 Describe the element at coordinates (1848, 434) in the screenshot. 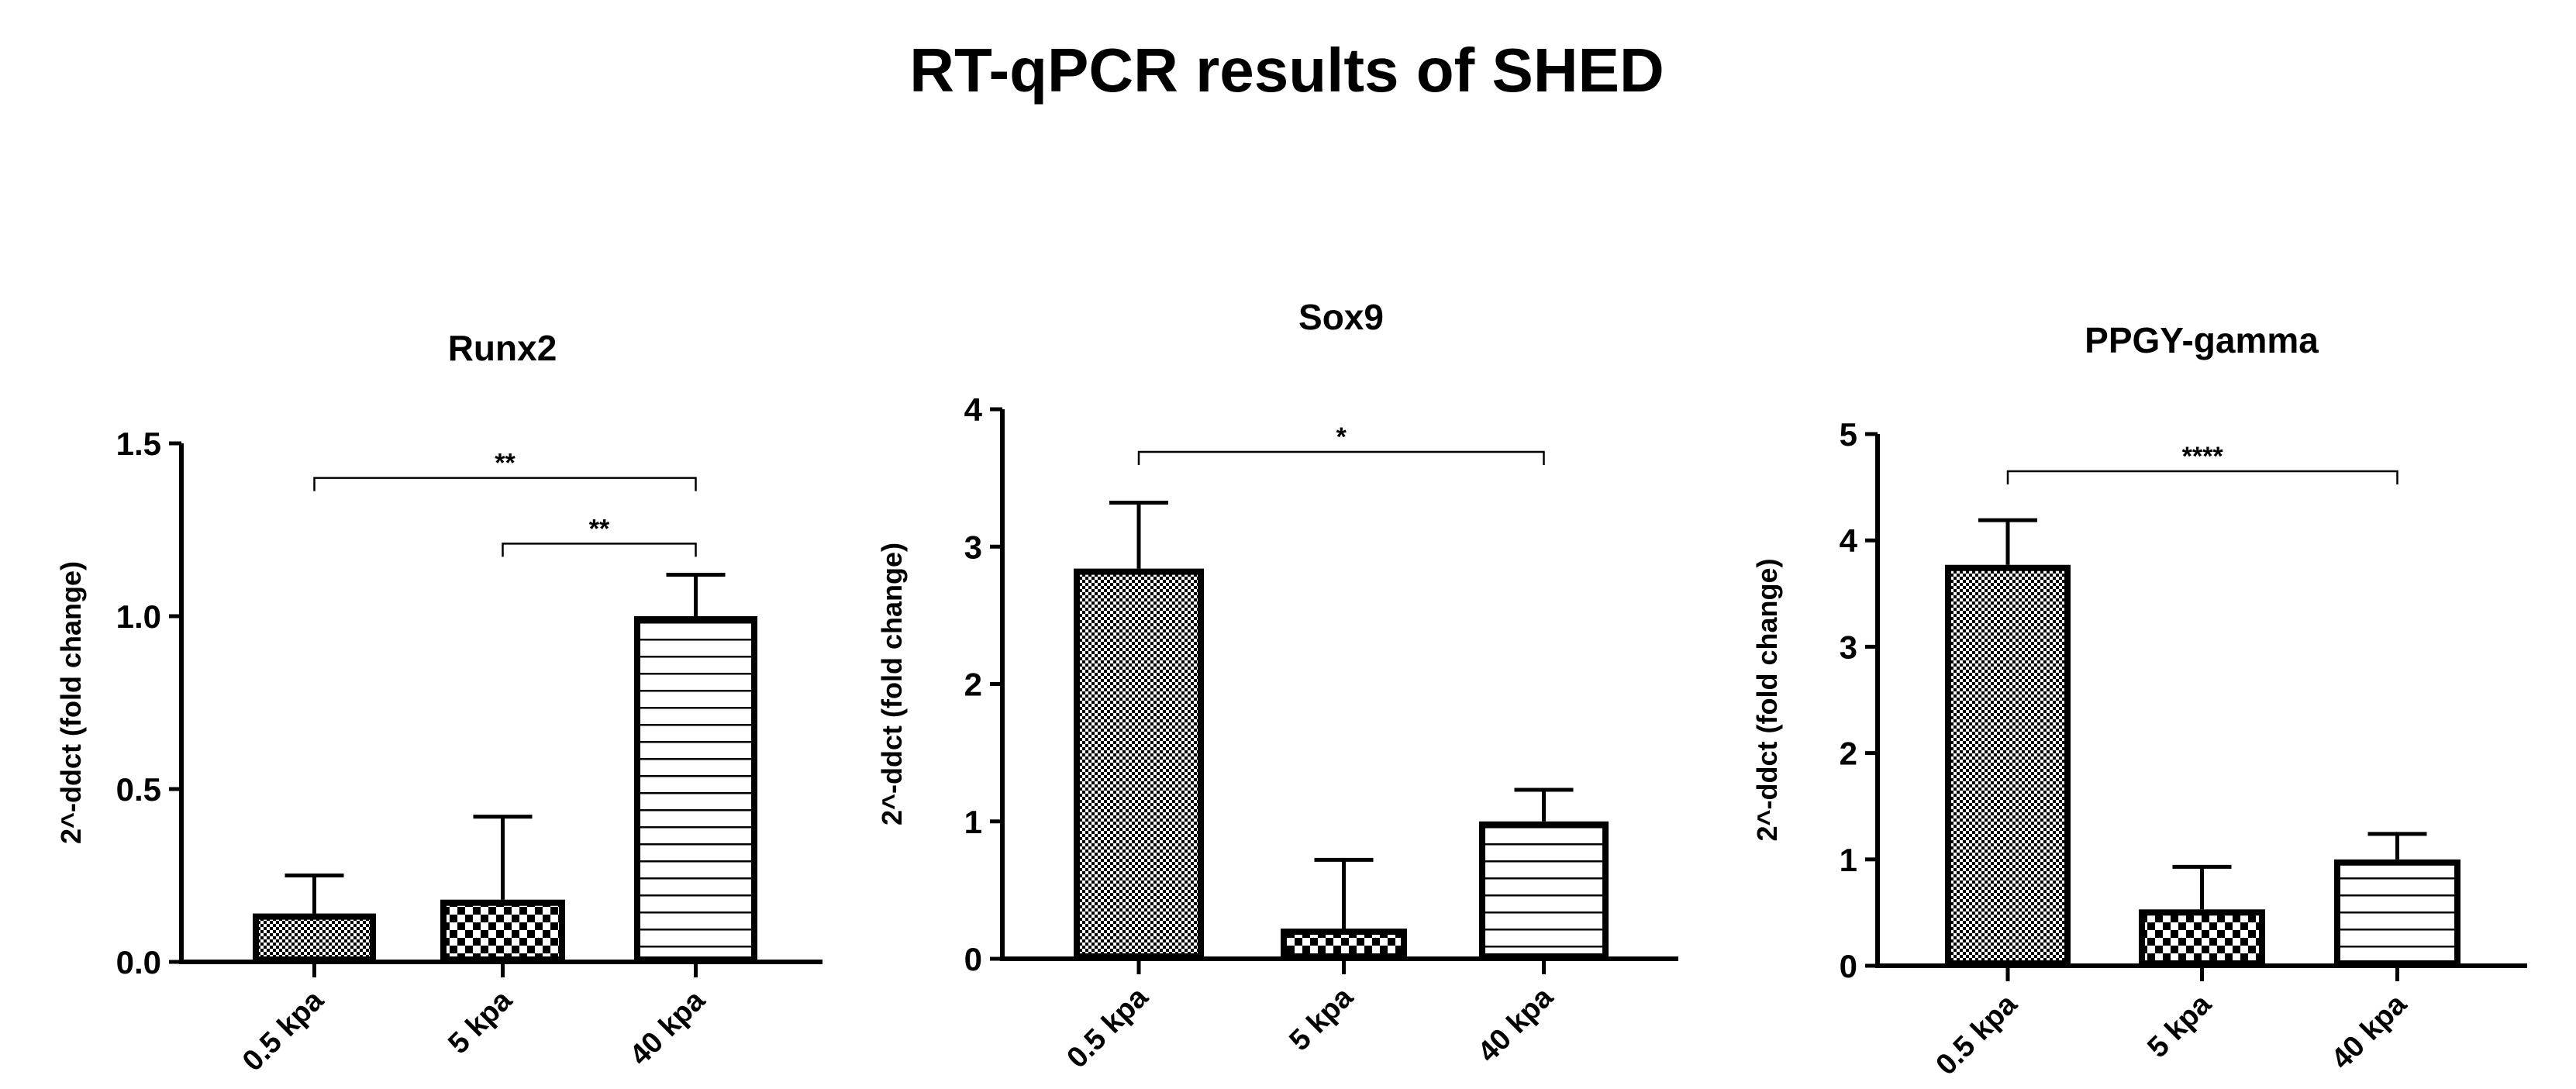

I see `y-tick-label: 5` at that location.